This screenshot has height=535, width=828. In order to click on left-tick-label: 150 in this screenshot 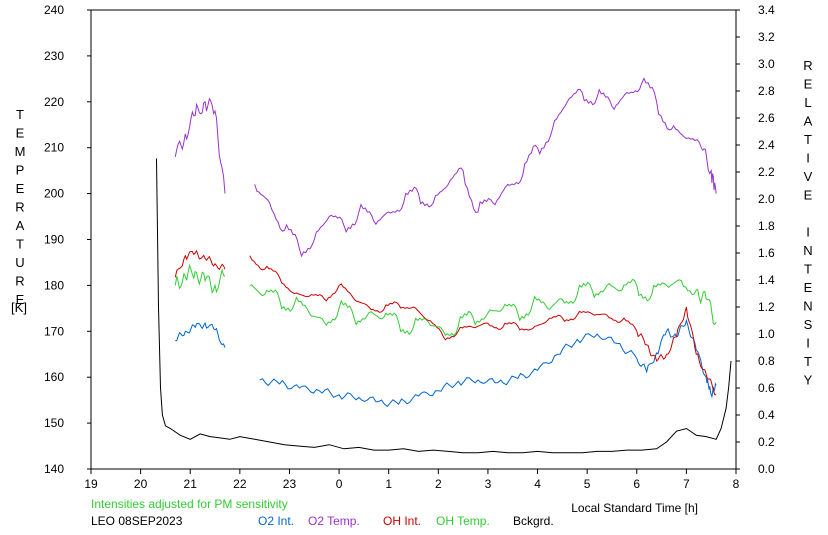, I will do `click(54, 423)`.